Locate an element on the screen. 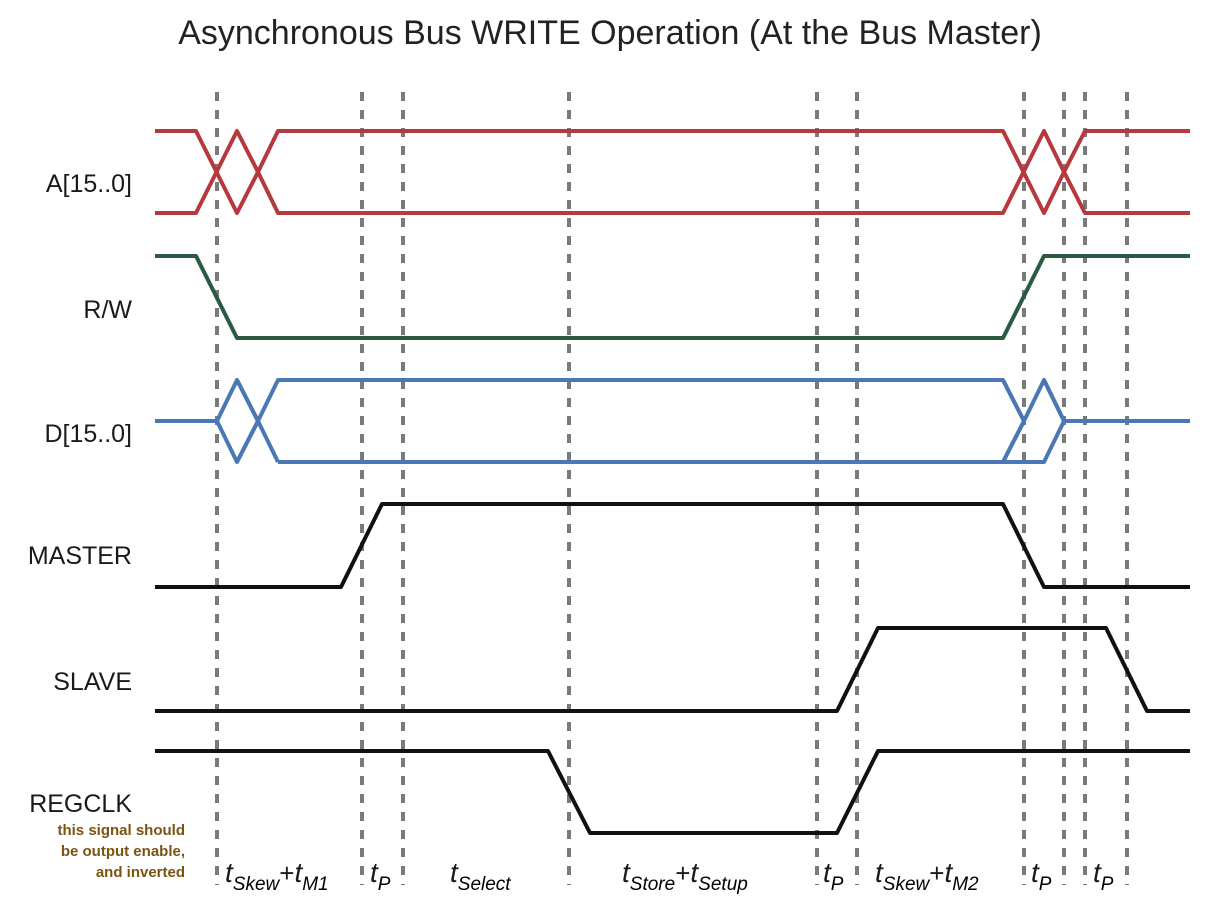 The image size is (1220, 908). label-tskew-tm1: tSkew+tM1 is located at coordinates (277, 876).